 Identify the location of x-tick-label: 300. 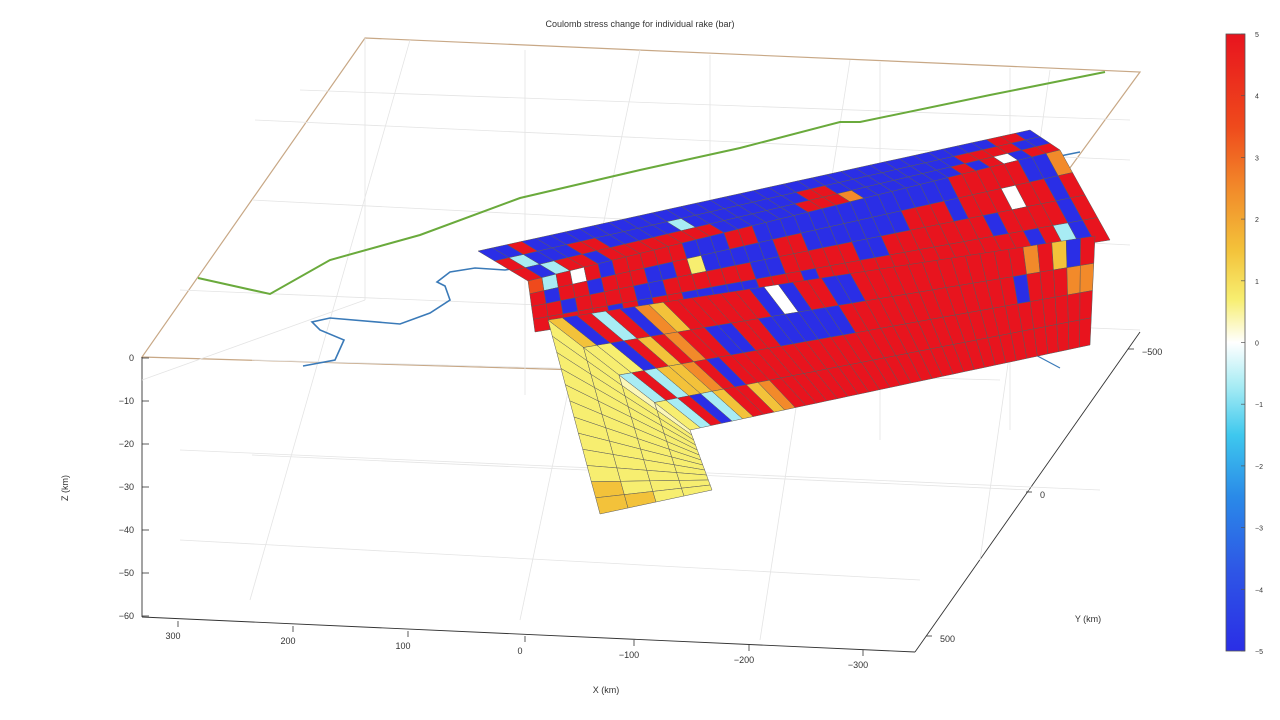
(172, 636).